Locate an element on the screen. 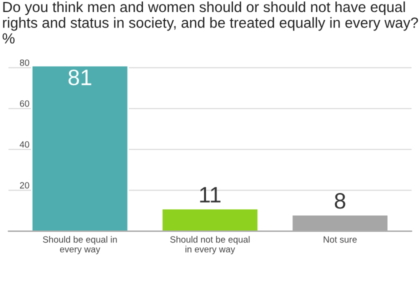 The height and width of the screenshot is (289, 420). data-label: 81 is located at coordinates (80, 78).